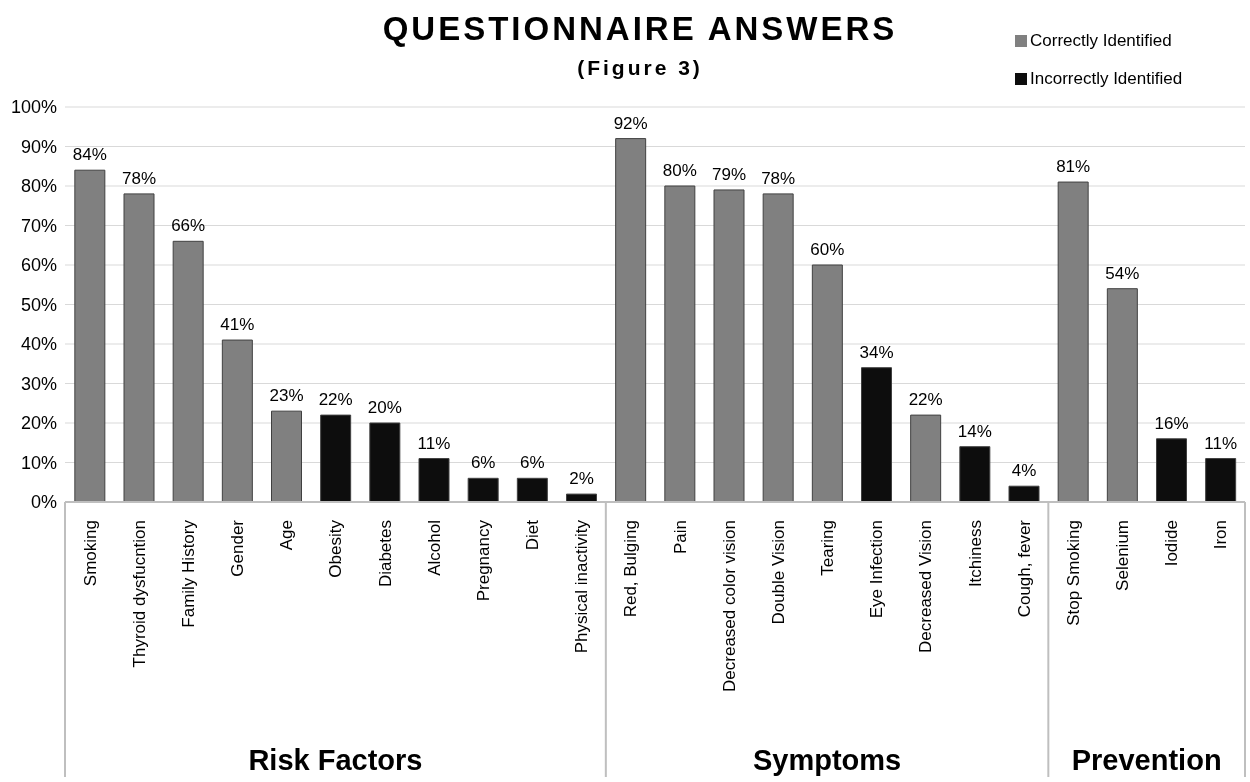 The image size is (1250, 782). What do you see at coordinates (38, 462) in the screenshot?
I see `y-tick-label: 10%` at bounding box center [38, 462].